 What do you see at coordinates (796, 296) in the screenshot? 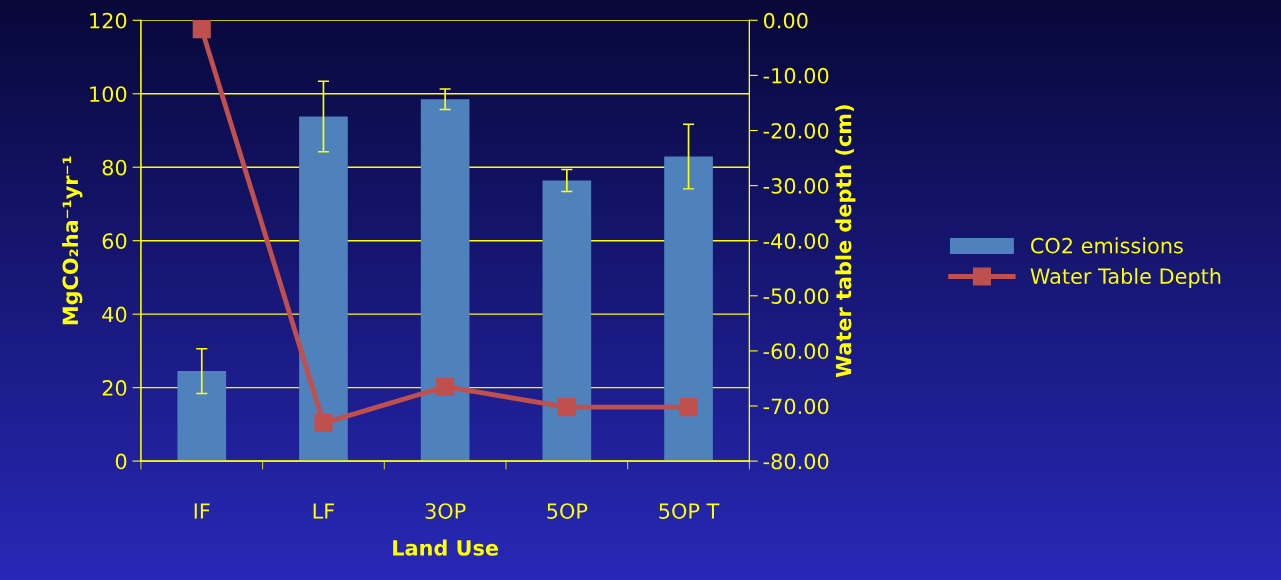
I see `y2-tick-label: -50.00` at bounding box center [796, 296].